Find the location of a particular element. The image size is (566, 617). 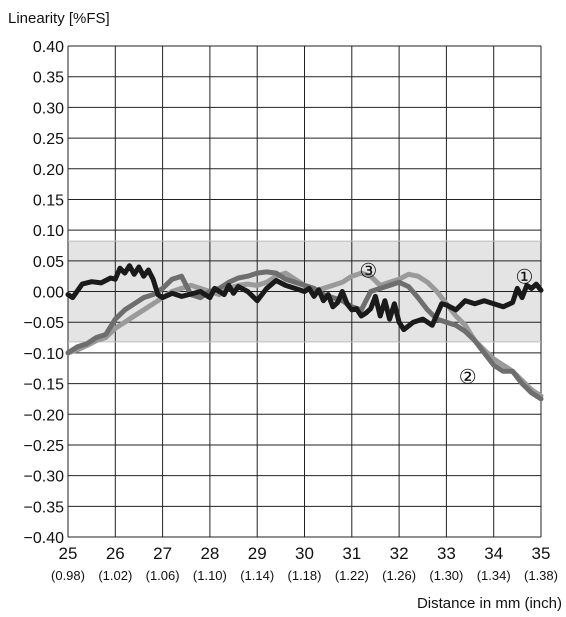

x-tick-sublabel: (1.30) is located at coordinates (446, 575).